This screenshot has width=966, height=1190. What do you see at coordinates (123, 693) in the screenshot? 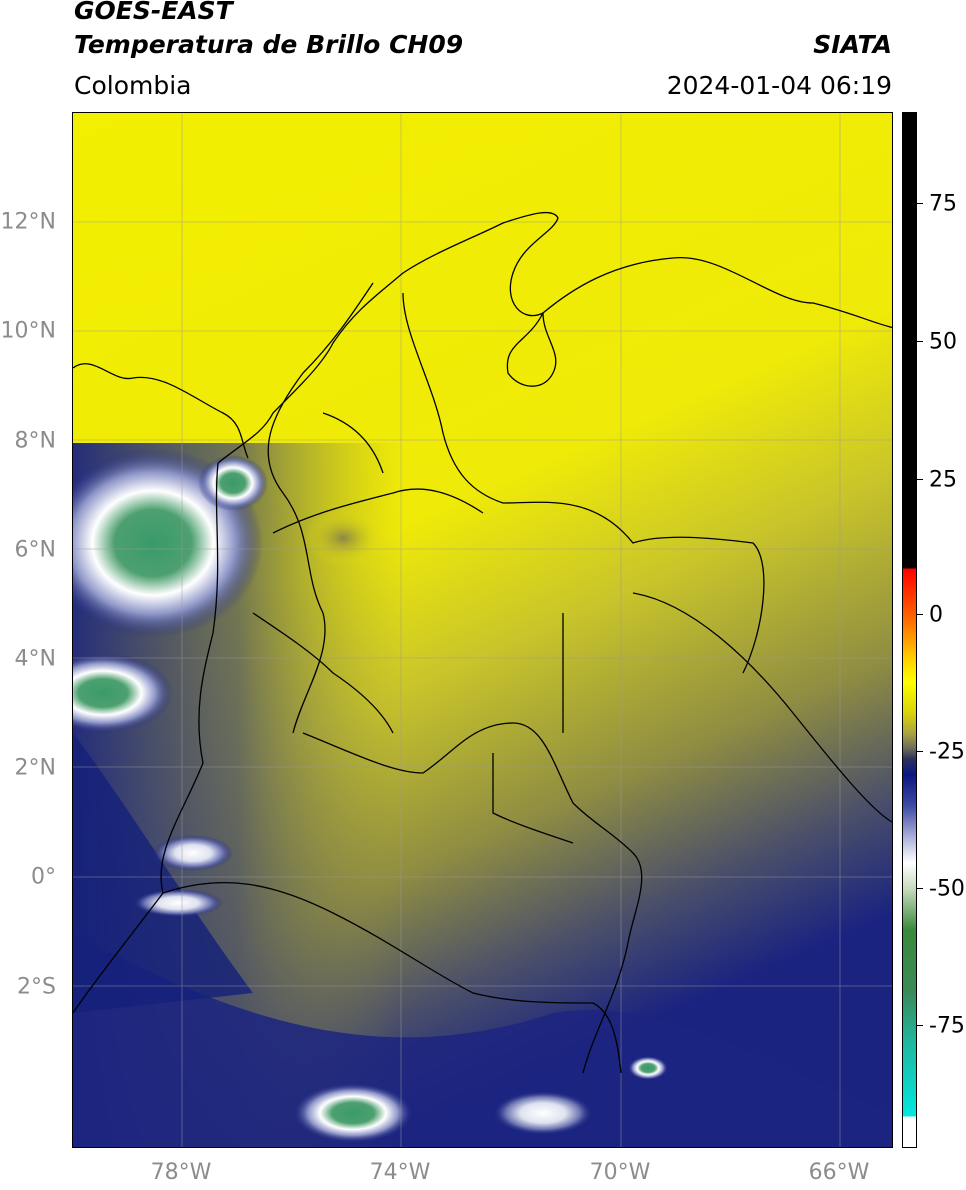
I see `convective-cloud-south-pacific` at bounding box center [123, 693].